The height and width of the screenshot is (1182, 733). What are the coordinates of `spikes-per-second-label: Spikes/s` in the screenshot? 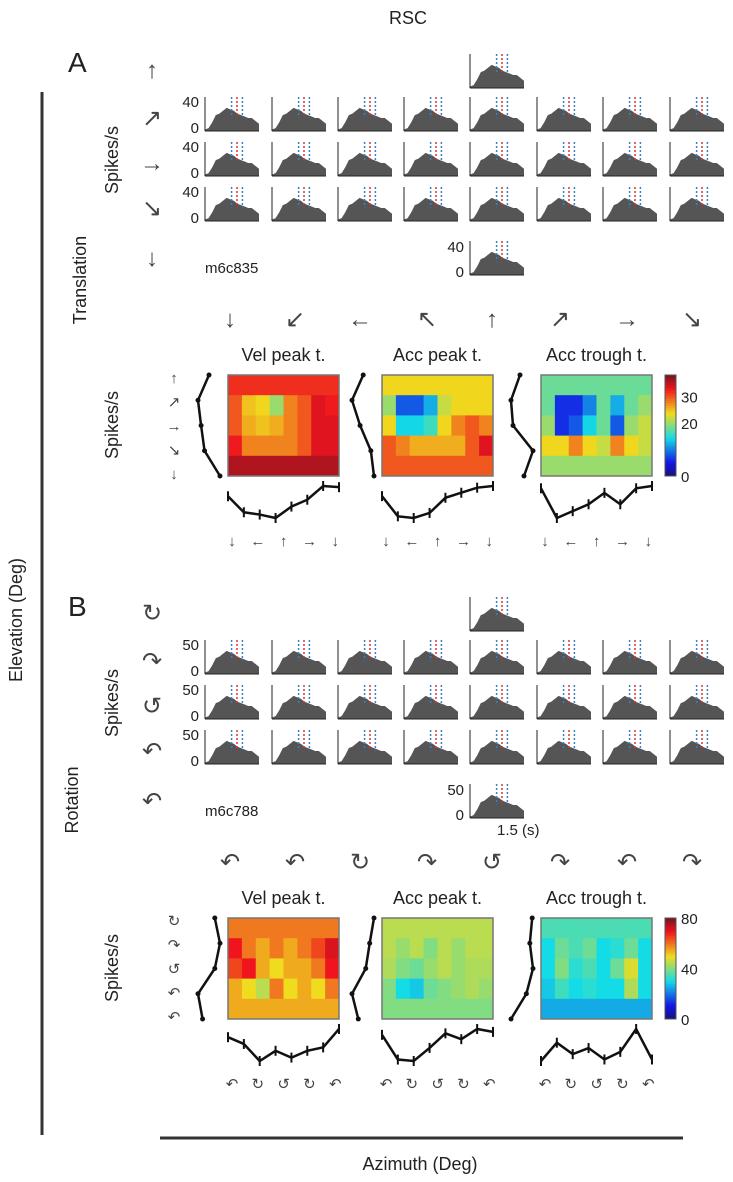 It's located at (112, 425).